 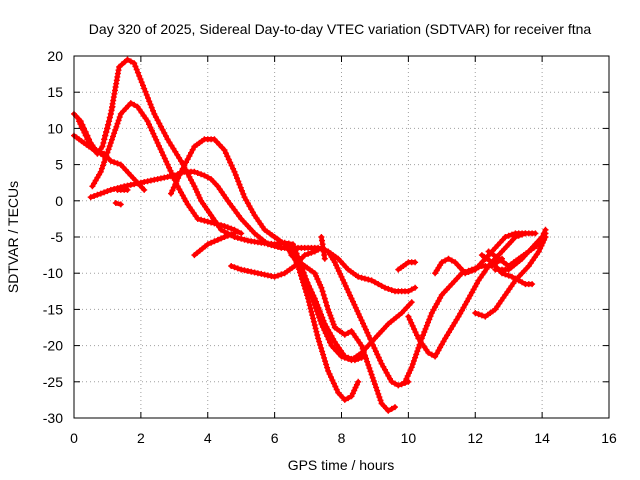 What do you see at coordinates (74, 438) in the screenshot?
I see `x-tick-label: 0` at bounding box center [74, 438].